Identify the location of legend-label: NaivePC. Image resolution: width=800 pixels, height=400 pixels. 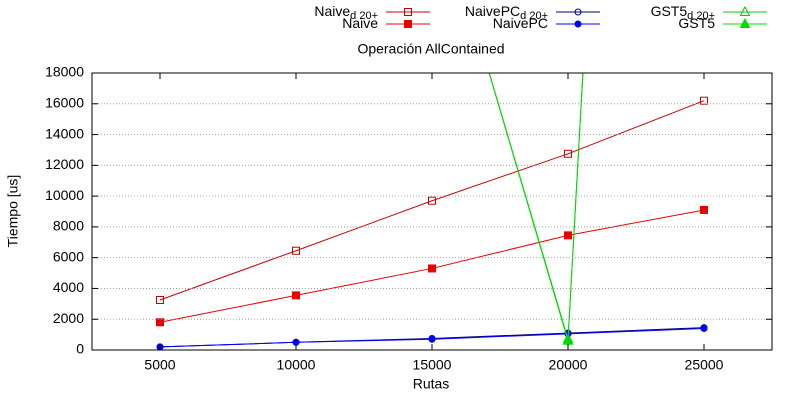
(520, 23).